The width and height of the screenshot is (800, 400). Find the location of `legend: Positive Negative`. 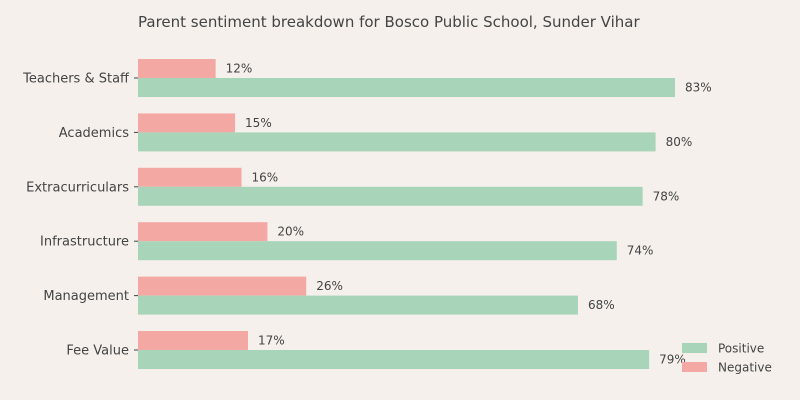

legend: Positive Negative is located at coordinates (727, 358).